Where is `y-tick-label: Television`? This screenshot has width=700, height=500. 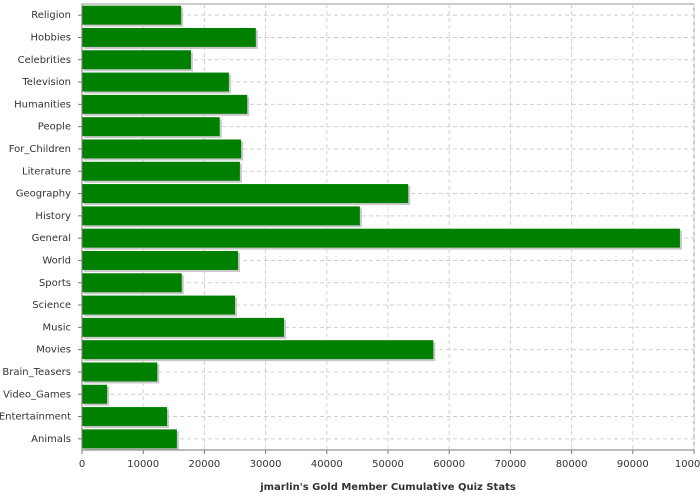 y-tick-label: Television is located at coordinates (46, 82).